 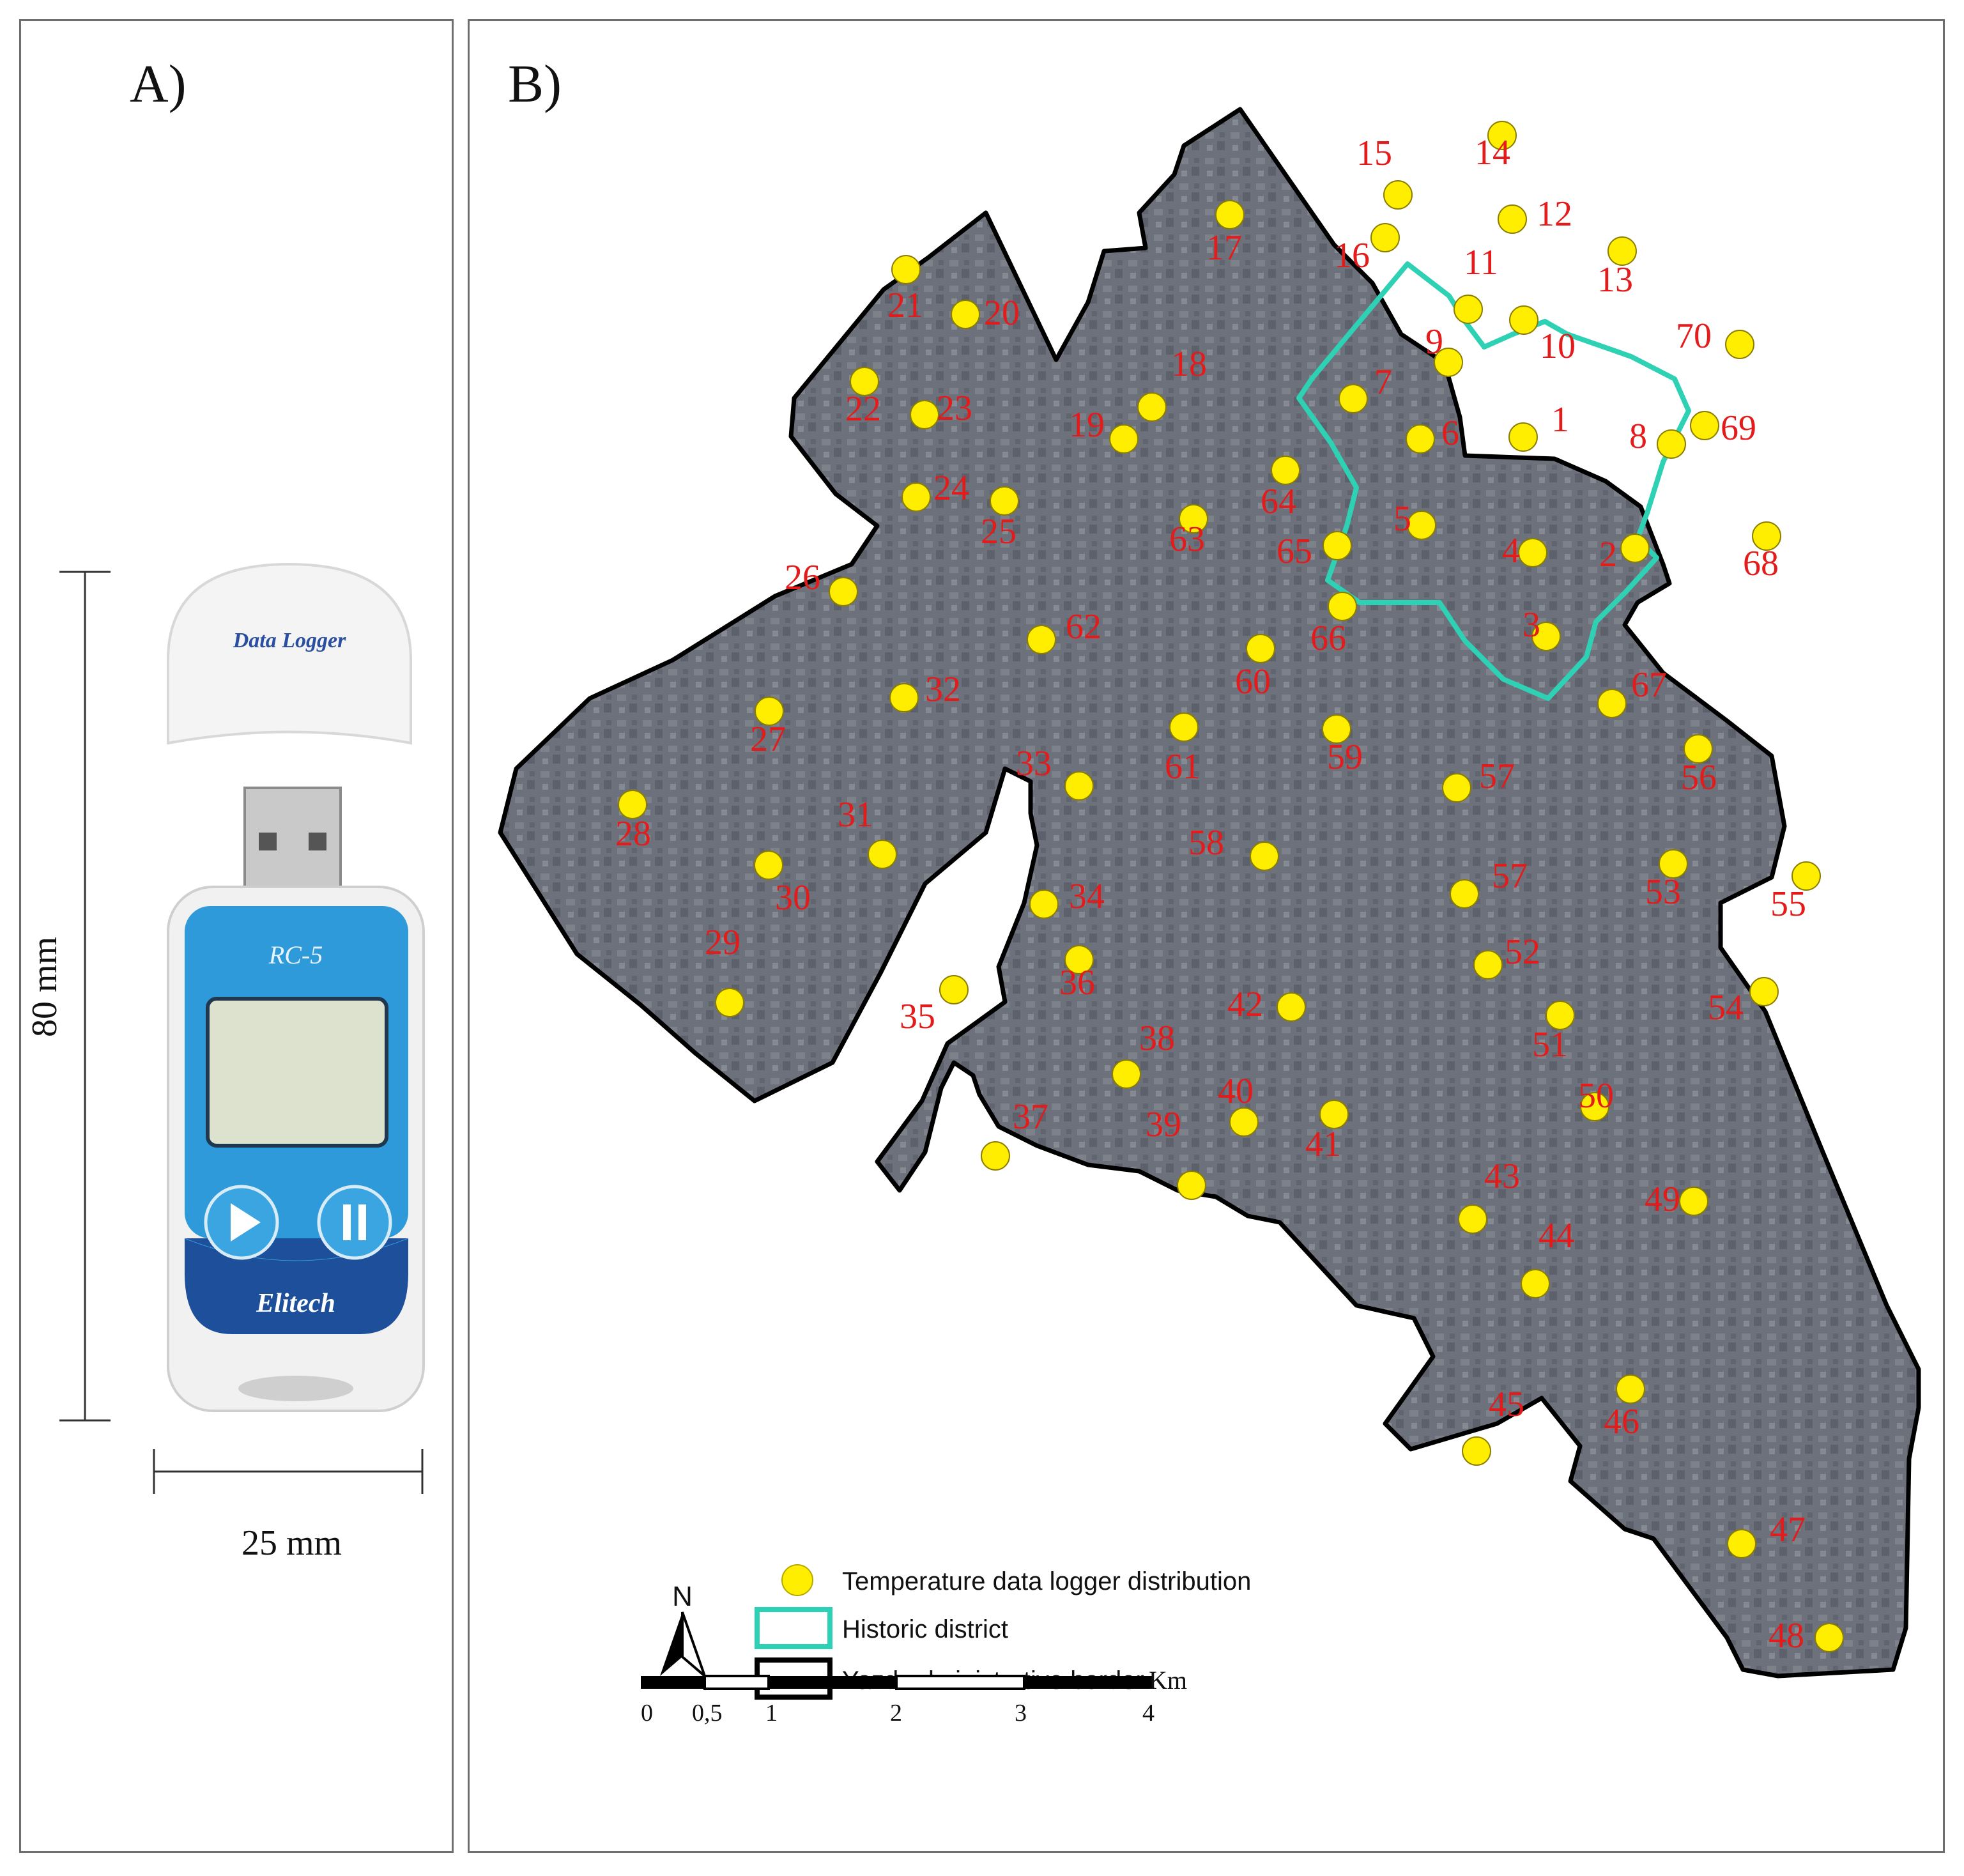 What do you see at coordinates (288, 1471) in the screenshot?
I see `width-dimension` at bounding box center [288, 1471].